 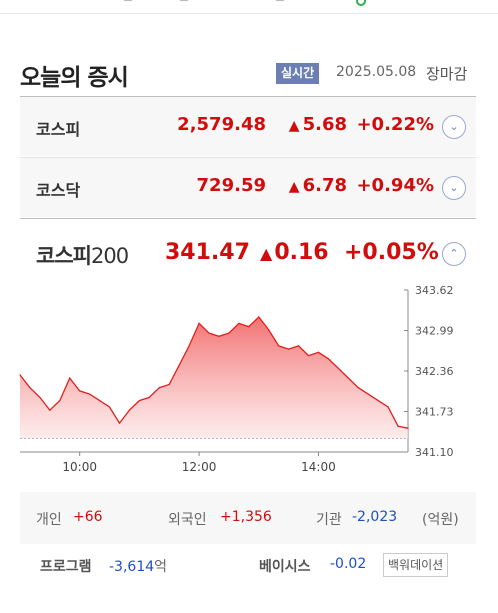 What do you see at coordinates (329, 520) in the screenshot?
I see `institution-label: 기관` at bounding box center [329, 520].